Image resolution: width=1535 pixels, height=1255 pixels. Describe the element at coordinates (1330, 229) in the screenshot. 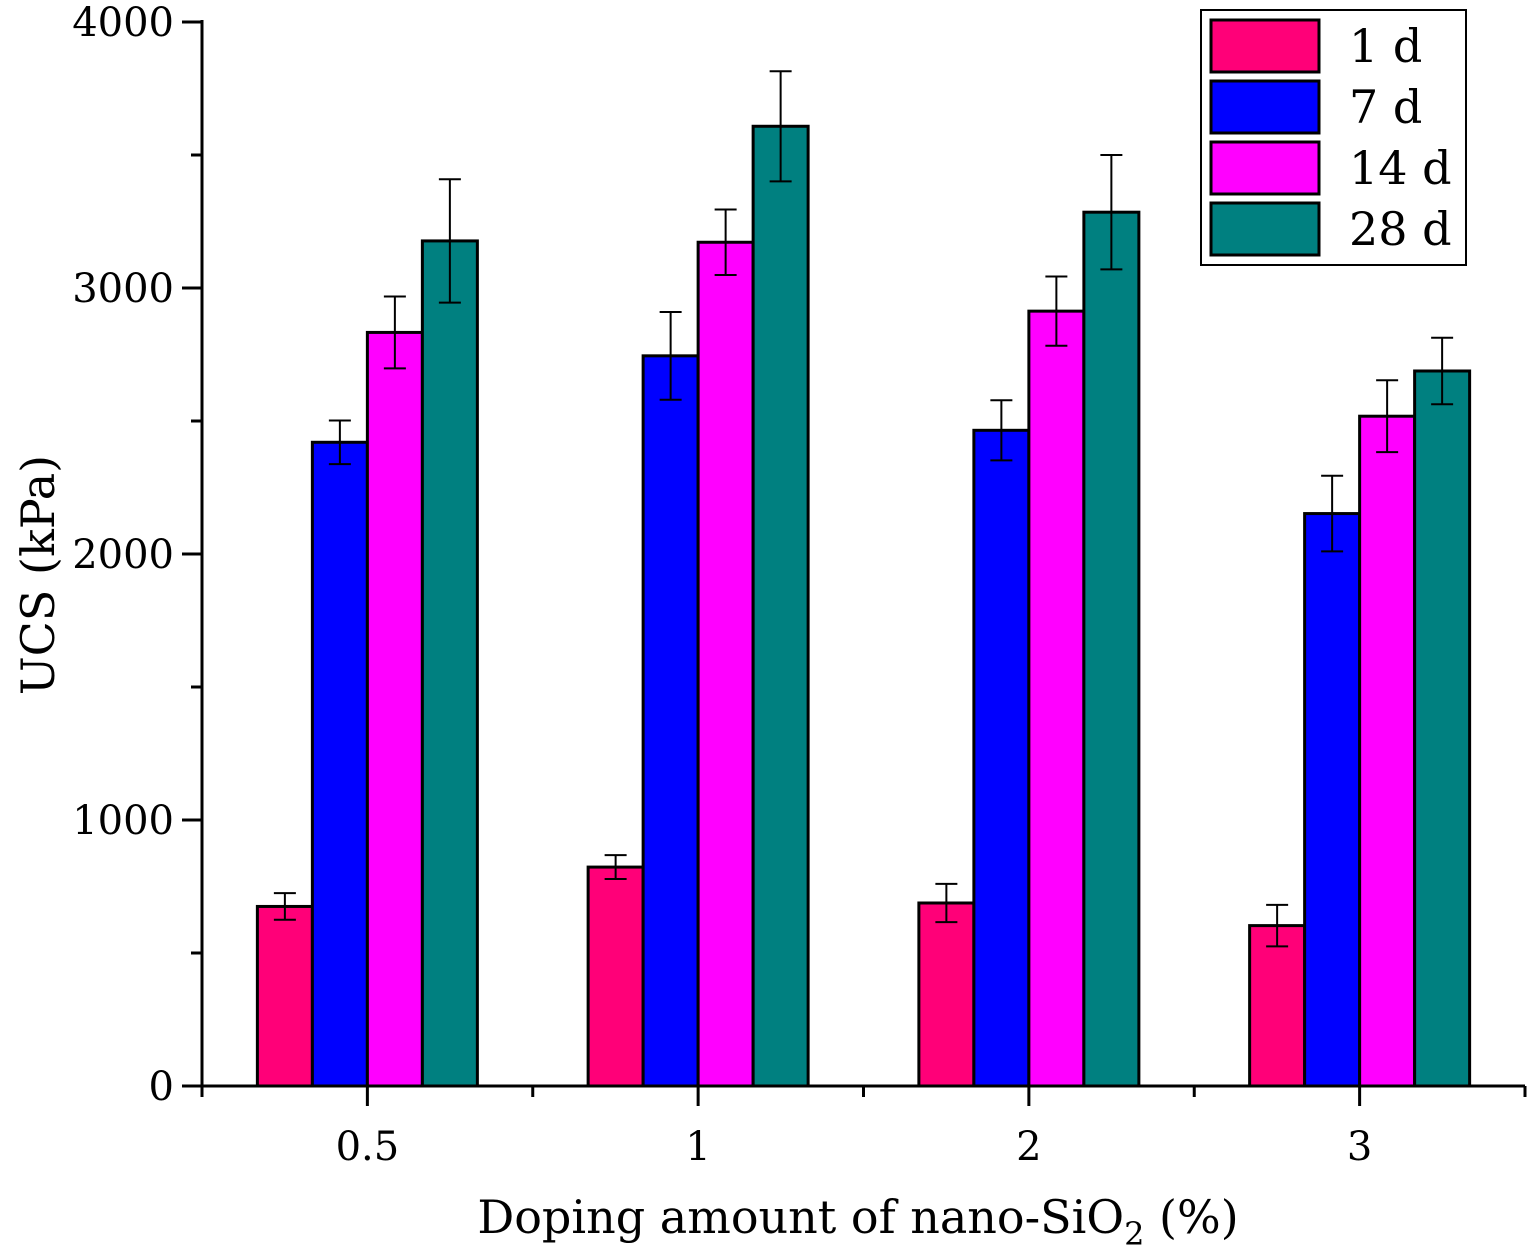

I see `legend-item-28d: 28 d` at that location.